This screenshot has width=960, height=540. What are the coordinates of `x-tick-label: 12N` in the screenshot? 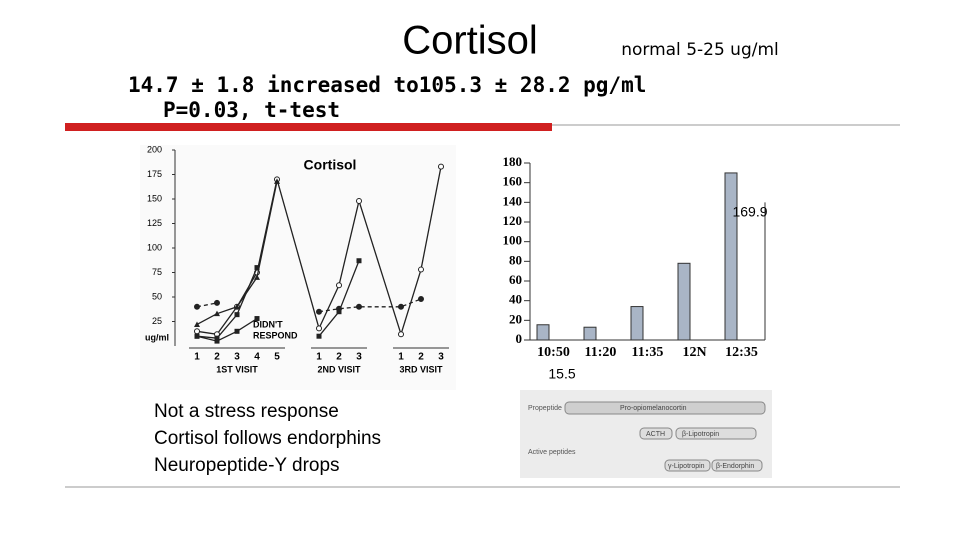 It's located at (694, 352).